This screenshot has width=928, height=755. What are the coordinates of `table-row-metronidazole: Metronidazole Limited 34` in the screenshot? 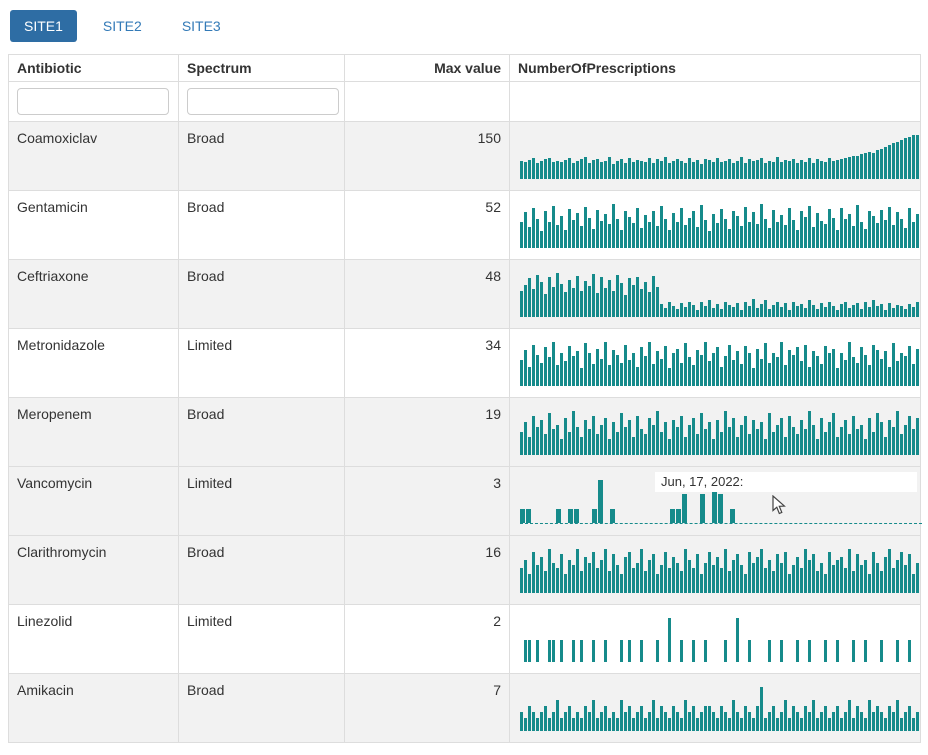 It's located at (465, 363).